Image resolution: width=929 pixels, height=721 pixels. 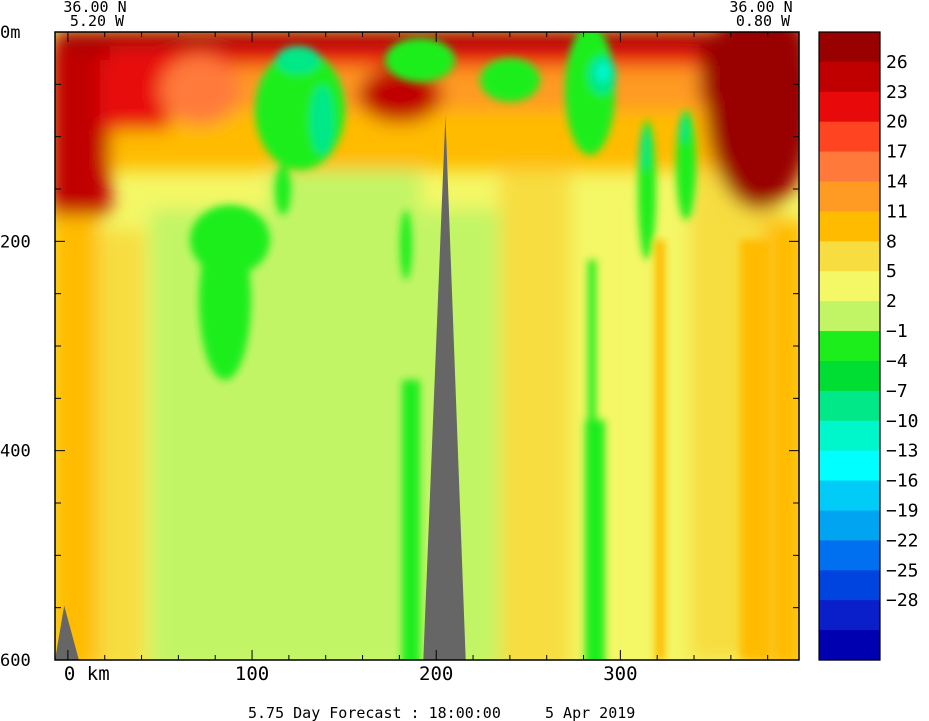 What do you see at coordinates (755, 450) in the screenshot?
I see `feature-orange-streak-b` at bounding box center [755, 450].